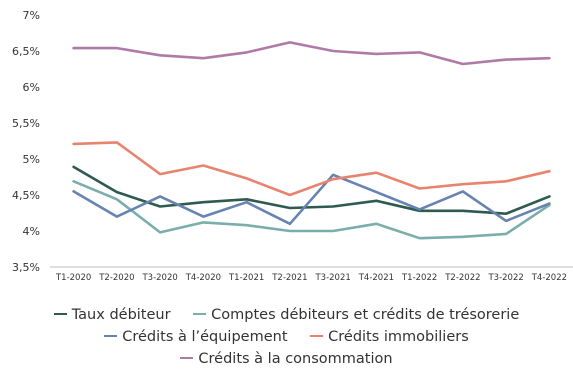  Describe the element at coordinates (376, 278) in the screenshot. I see `x-tick-label: T4-2021` at that location.